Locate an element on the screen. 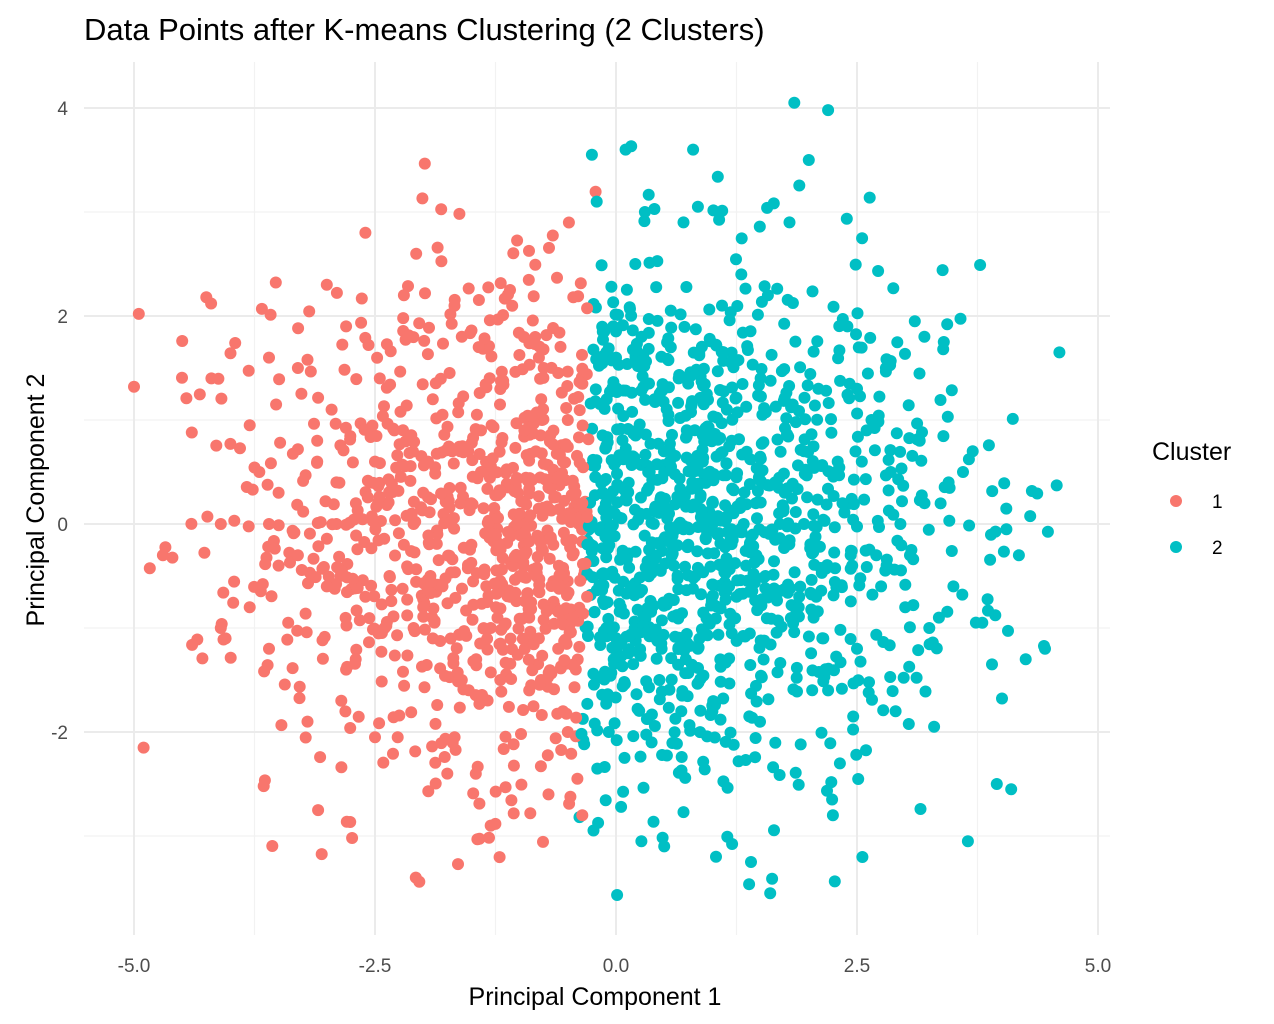 The image size is (1274, 1024). legend-label-1: 1 is located at coordinates (1217, 502).